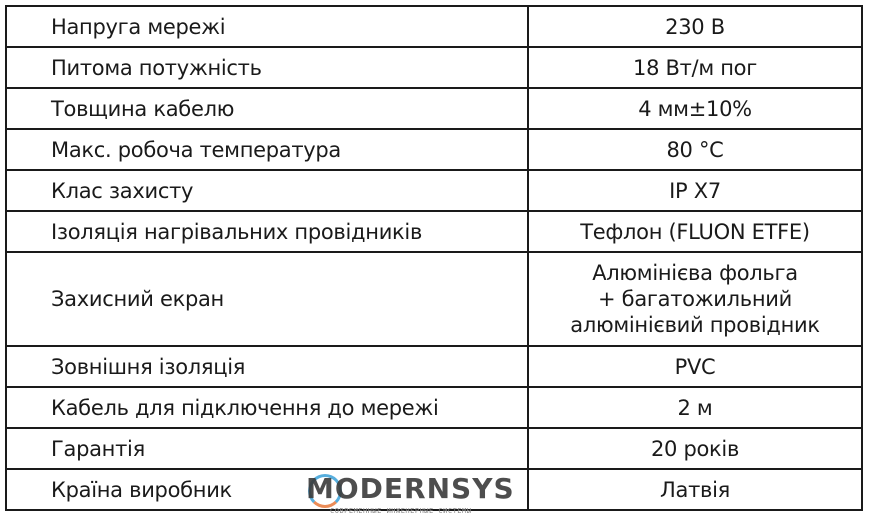 The image size is (869, 522). What do you see at coordinates (325, 491) in the screenshot?
I see `logo-ring-icon` at bounding box center [325, 491].